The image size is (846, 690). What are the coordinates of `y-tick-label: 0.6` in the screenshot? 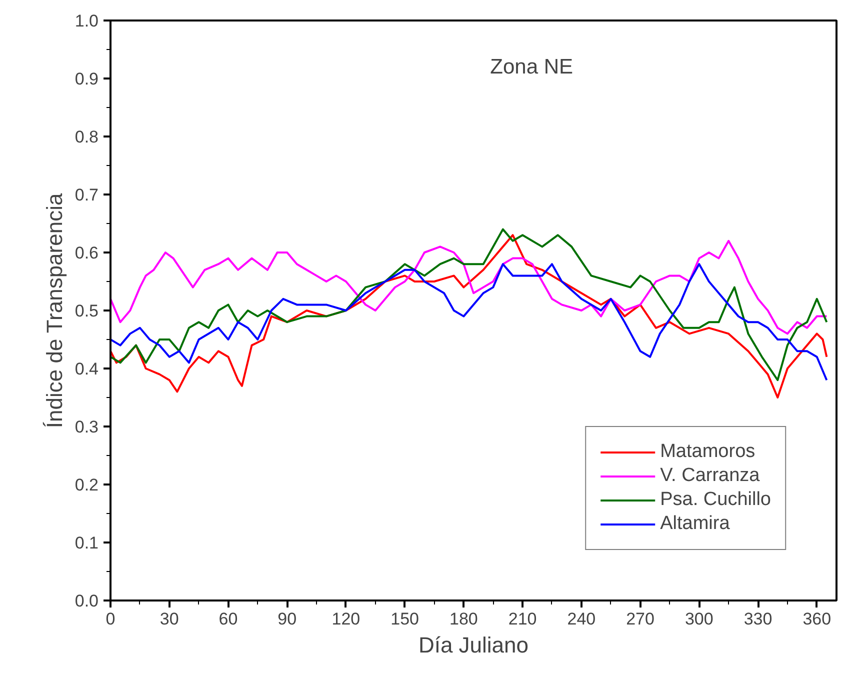 It's located at (86, 253).